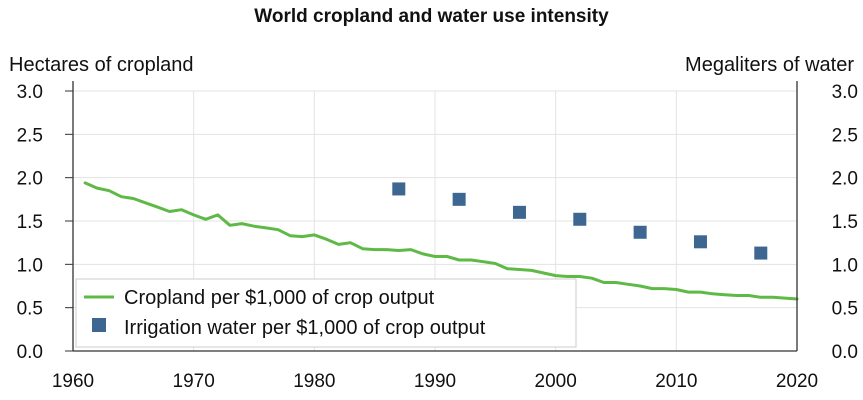 Image resolution: width=863 pixels, height=400 pixels. I want to click on chart-title: World cropland and water use intensity, so click(431, 16).